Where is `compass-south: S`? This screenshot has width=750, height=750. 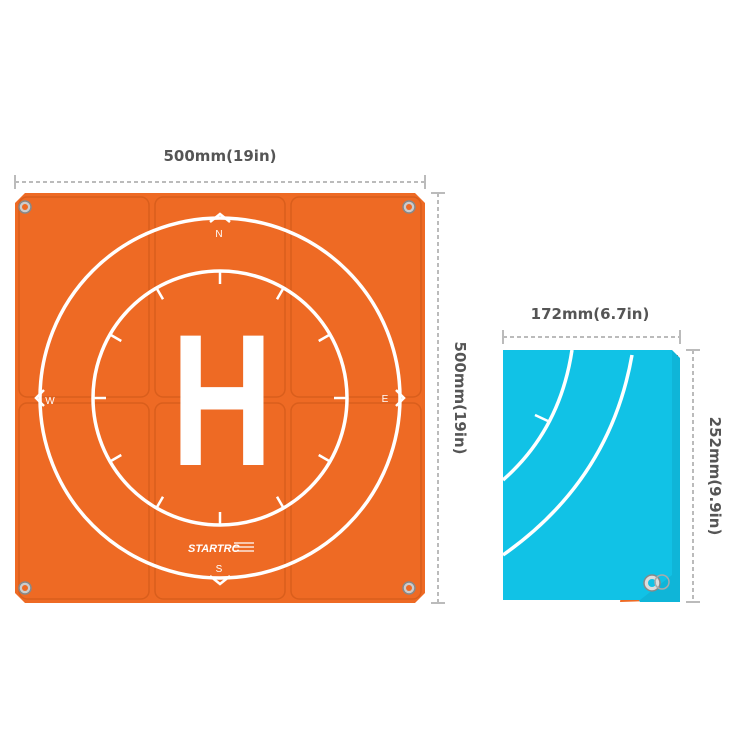
compass-south: S is located at coordinates (219, 569).